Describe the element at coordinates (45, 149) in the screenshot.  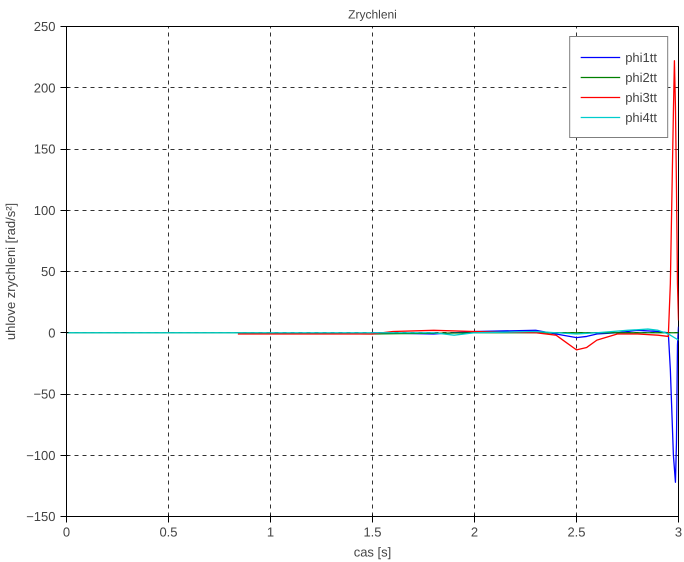
I see `y-tick-label: 150` at that location.